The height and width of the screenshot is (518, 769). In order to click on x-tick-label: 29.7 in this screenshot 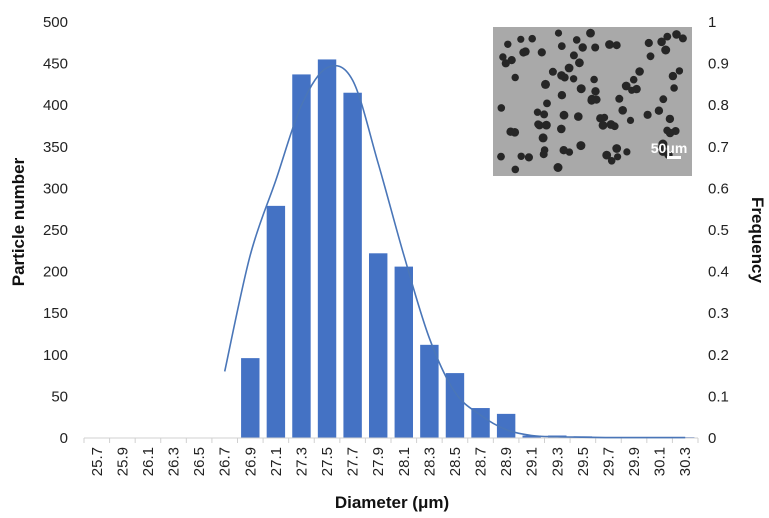, I will do `click(608, 461)`.